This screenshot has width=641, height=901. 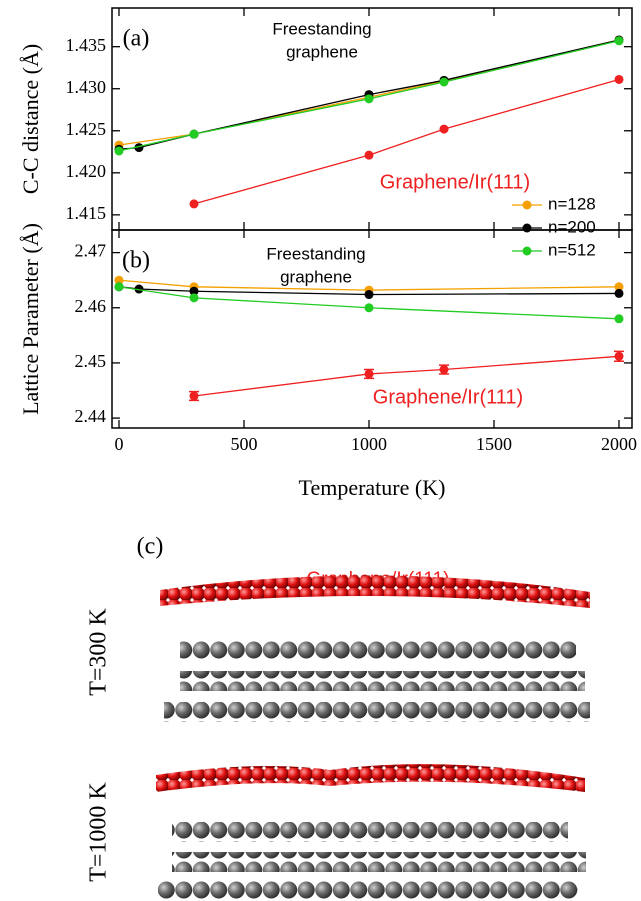 What do you see at coordinates (86, 129) in the screenshot?
I see `y-tick-label: 1.425` at bounding box center [86, 129].